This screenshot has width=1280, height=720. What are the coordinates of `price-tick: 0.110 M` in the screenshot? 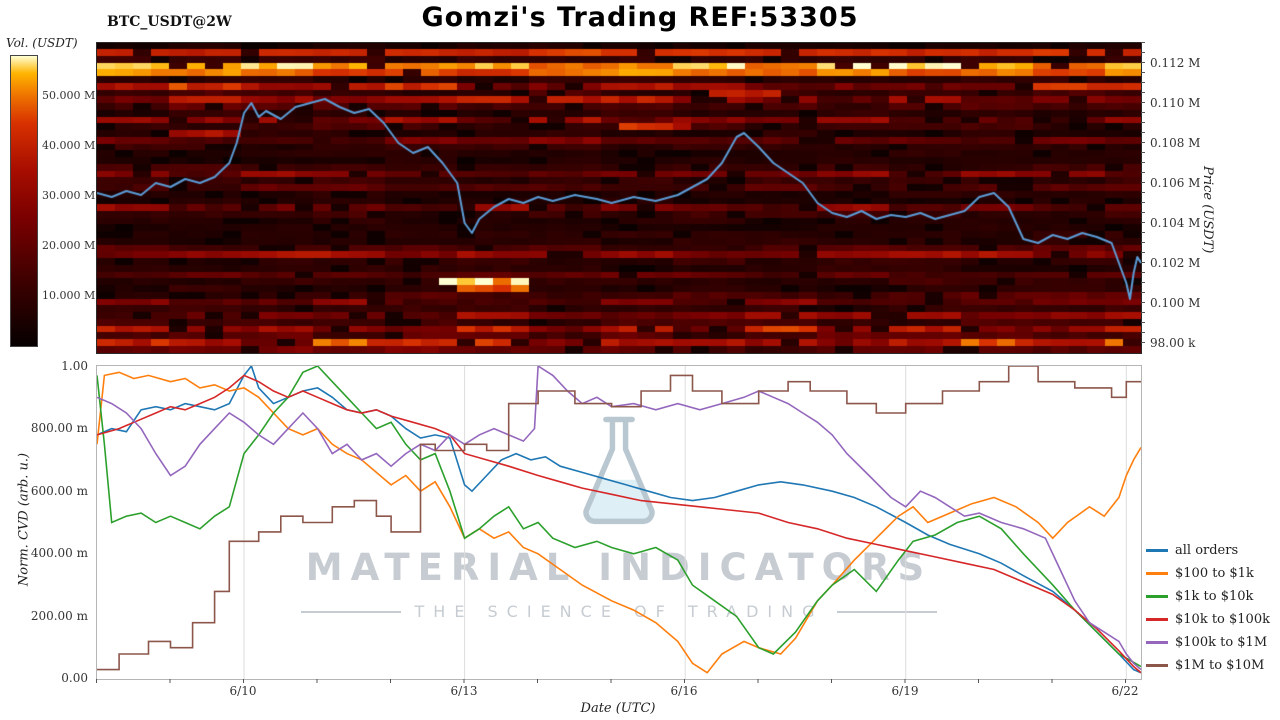 It's located at (1175, 103).